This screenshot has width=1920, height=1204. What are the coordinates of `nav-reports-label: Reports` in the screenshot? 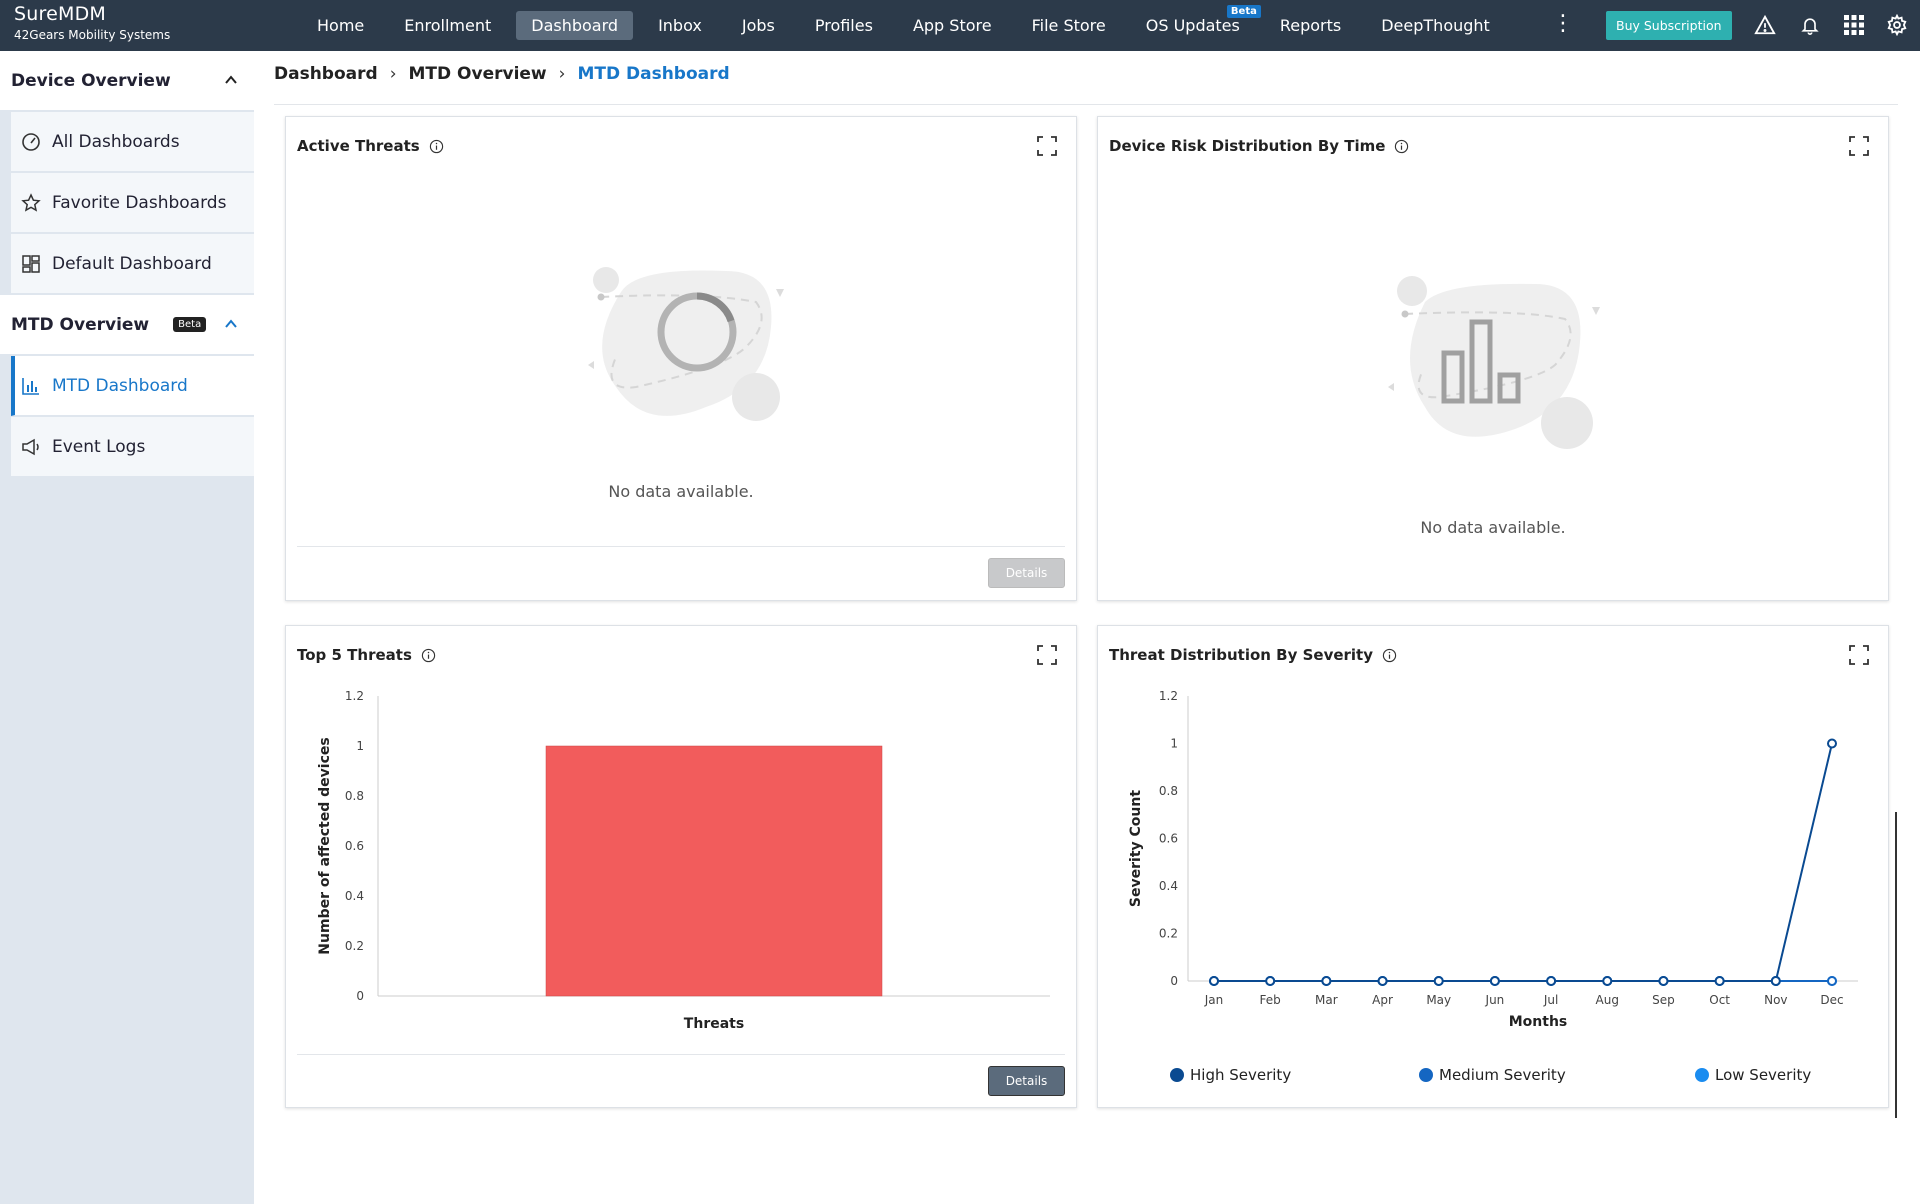 It's located at (1310, 25).